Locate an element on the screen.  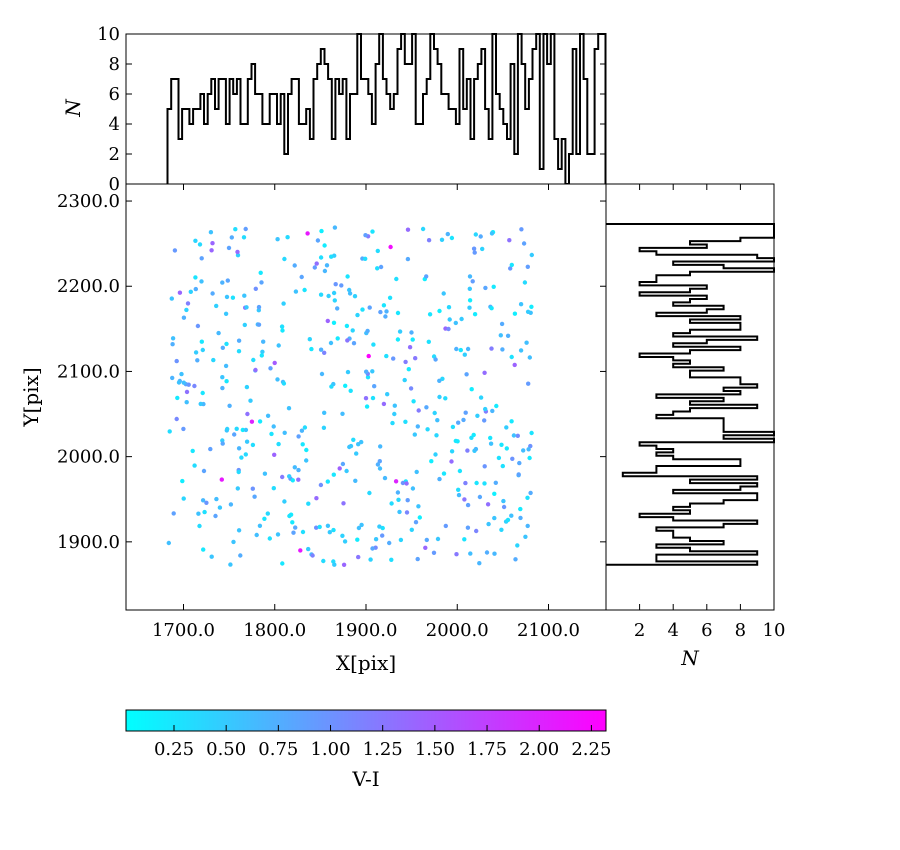
colorbar-label: V-I is located at coordinates (365, 779).